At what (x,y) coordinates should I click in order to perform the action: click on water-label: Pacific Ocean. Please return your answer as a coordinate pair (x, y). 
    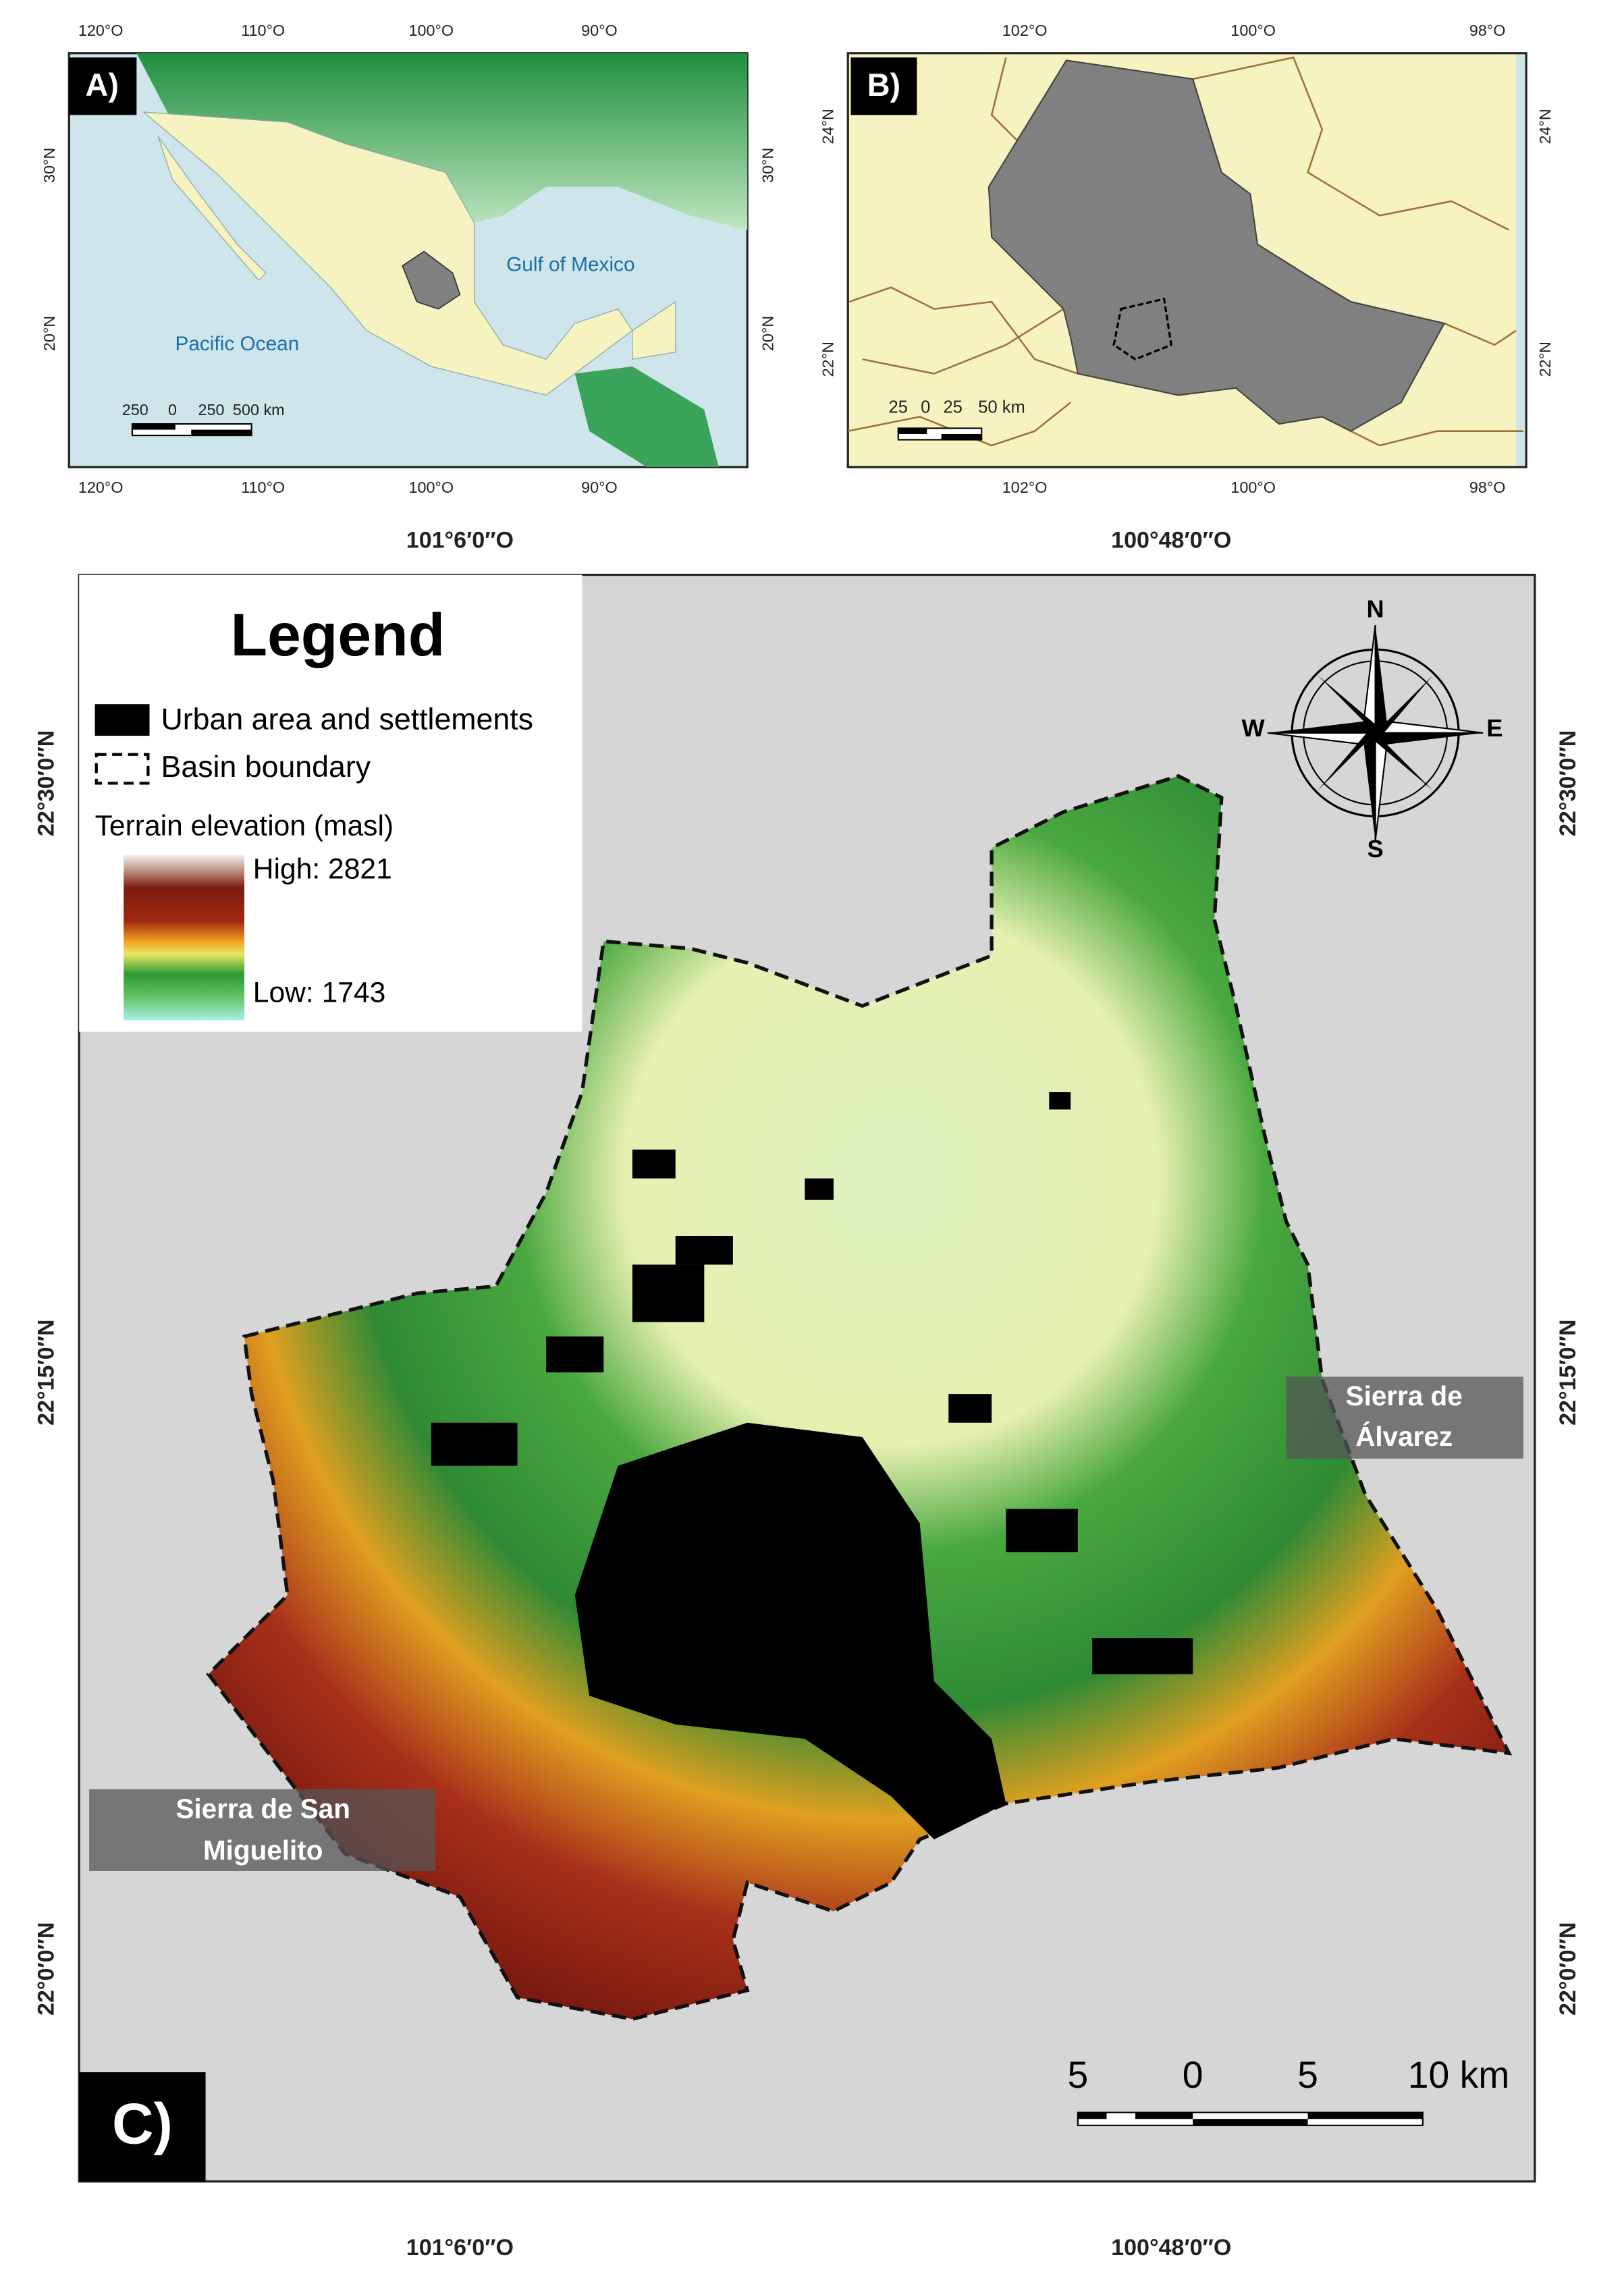
    Looking at the image, I should click on (237, 344).